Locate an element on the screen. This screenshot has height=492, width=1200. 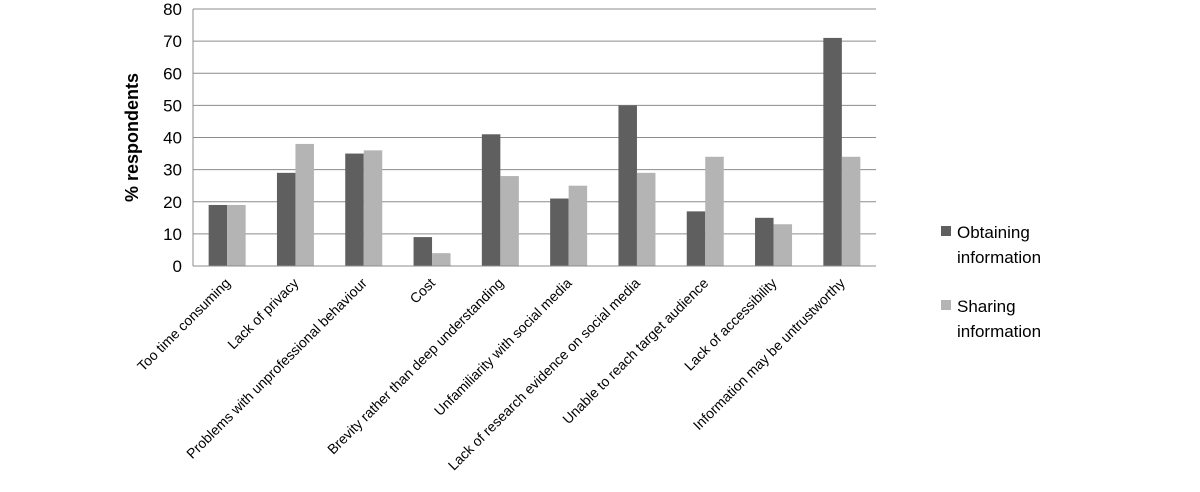
y-tick-label: 70 is located at coordinates (172, 41).